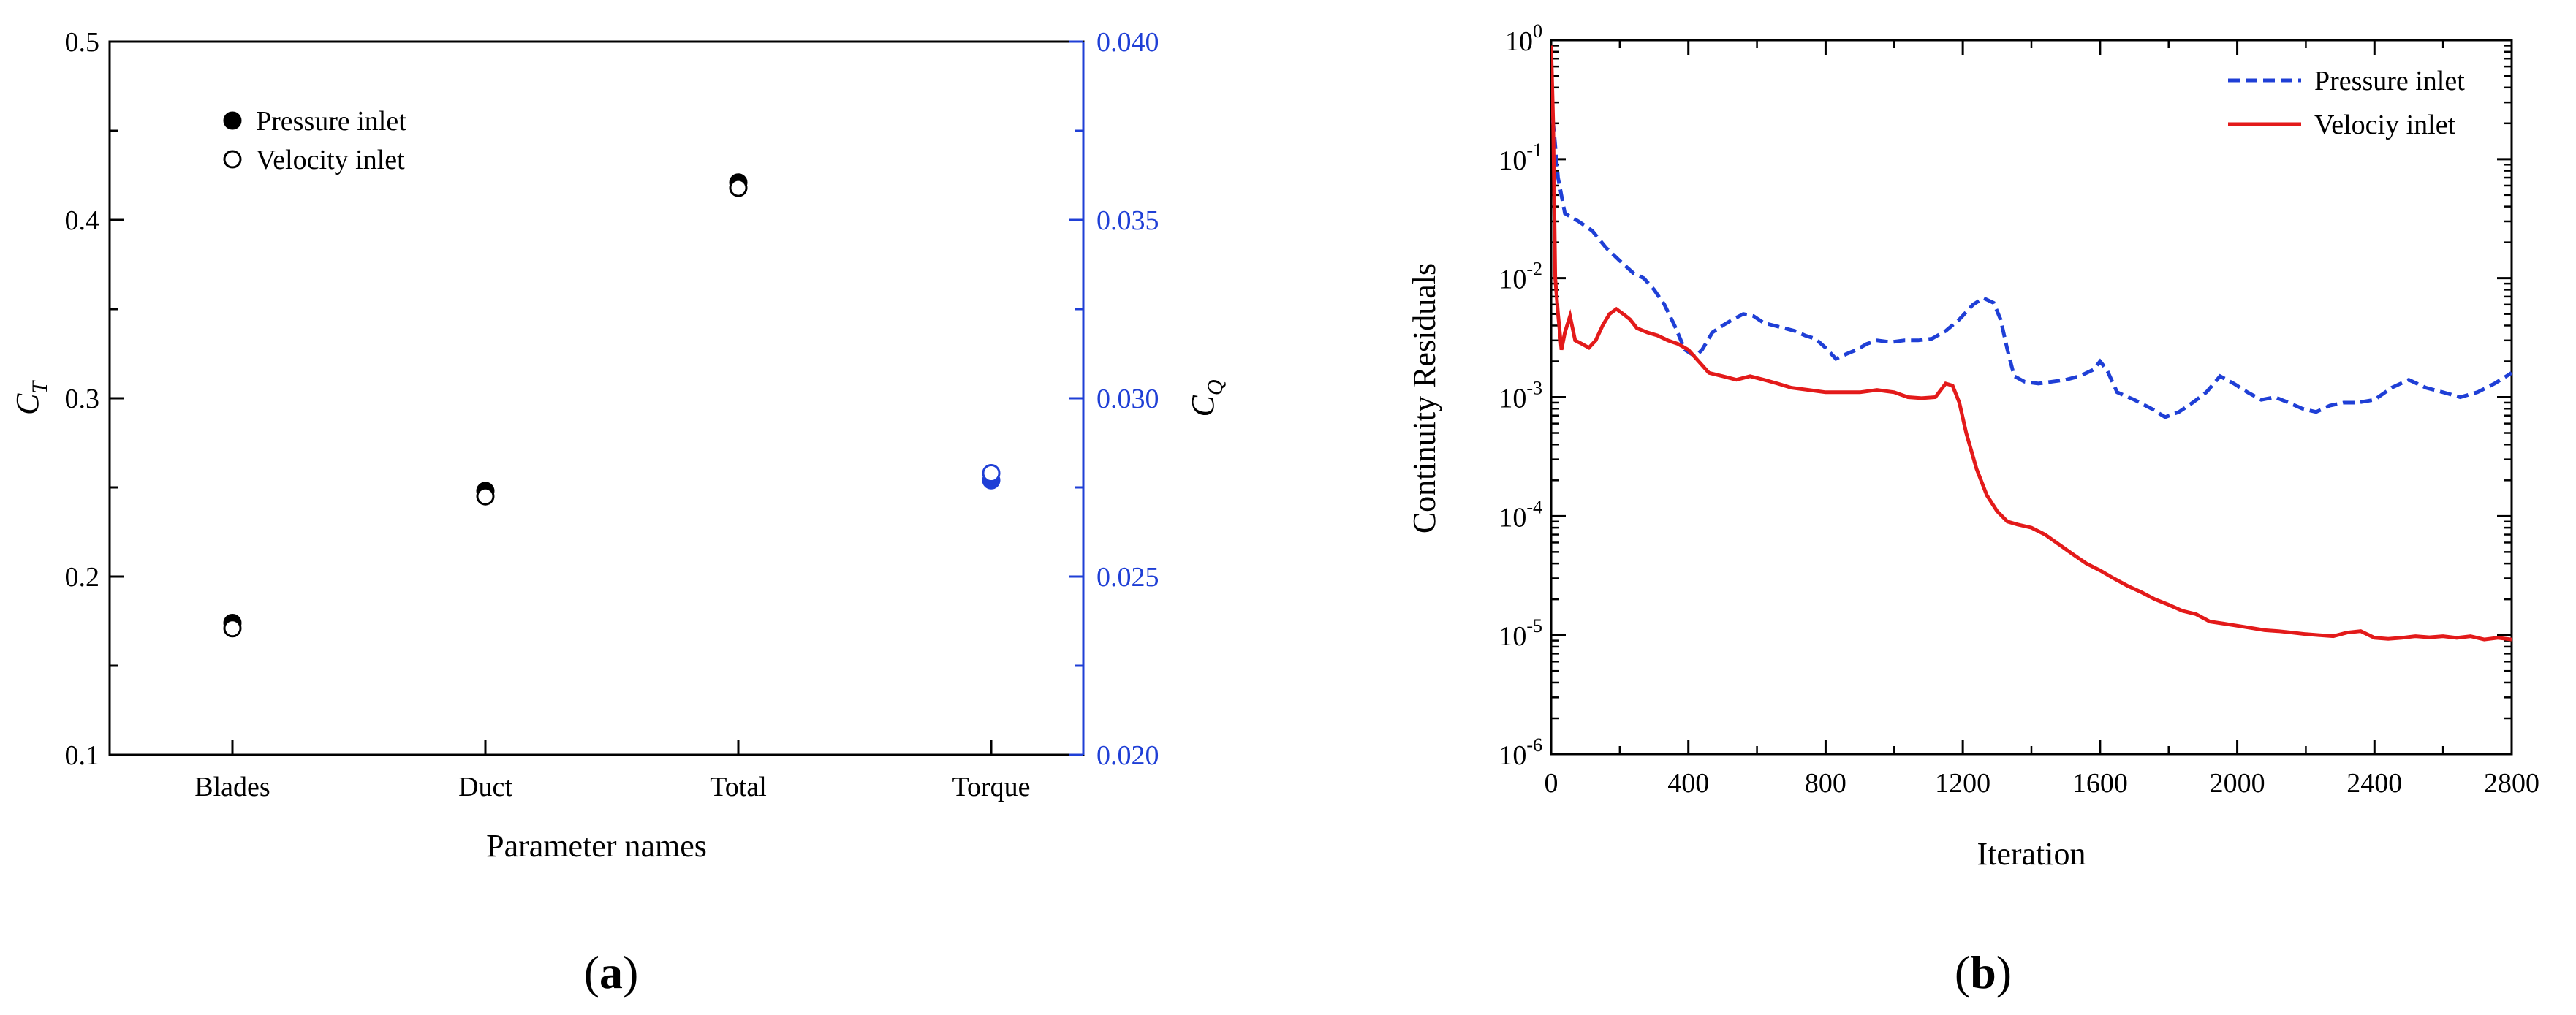 The width and height of the screenshot is (2576, 1015). What do you see at coordinates (1534, 389) in the screenshot?
I see `b-y-tick-exponent: -3` at bounding box center [1534, 389].